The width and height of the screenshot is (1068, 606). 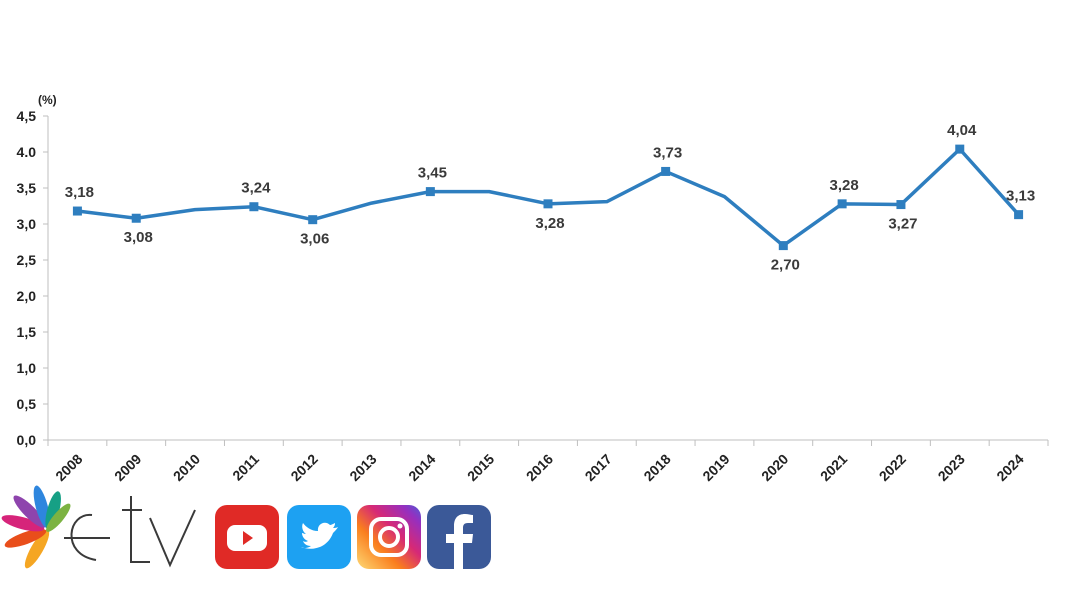 I want to click on data-label: 3,27, so click(x=902, y=224).